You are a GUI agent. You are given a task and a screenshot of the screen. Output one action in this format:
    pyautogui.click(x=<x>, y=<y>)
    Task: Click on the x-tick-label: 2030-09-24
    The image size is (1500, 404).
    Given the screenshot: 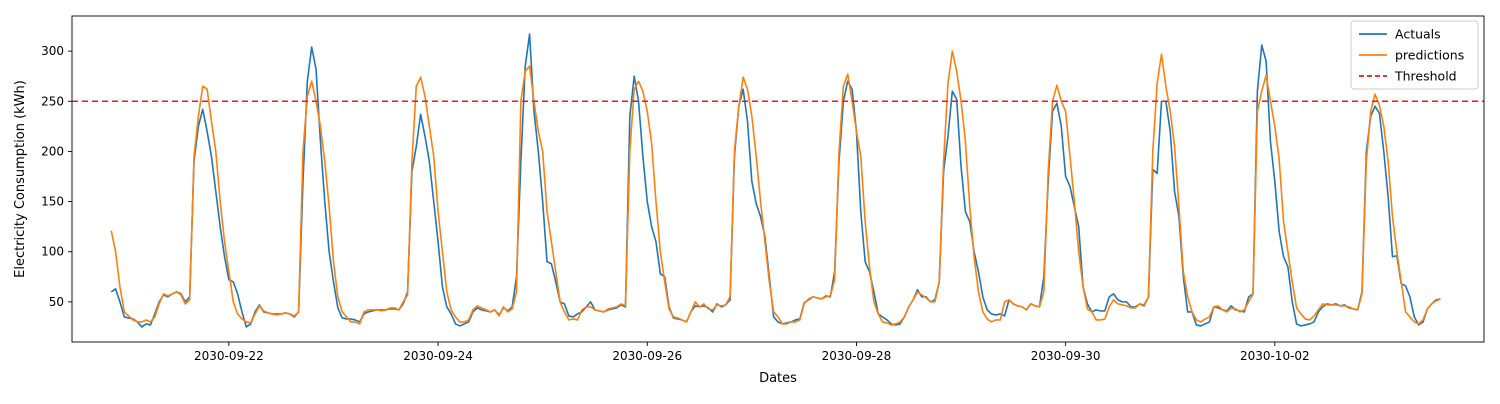 What is the action you would take?
    pyautogui.click(x=438, y=356)
    